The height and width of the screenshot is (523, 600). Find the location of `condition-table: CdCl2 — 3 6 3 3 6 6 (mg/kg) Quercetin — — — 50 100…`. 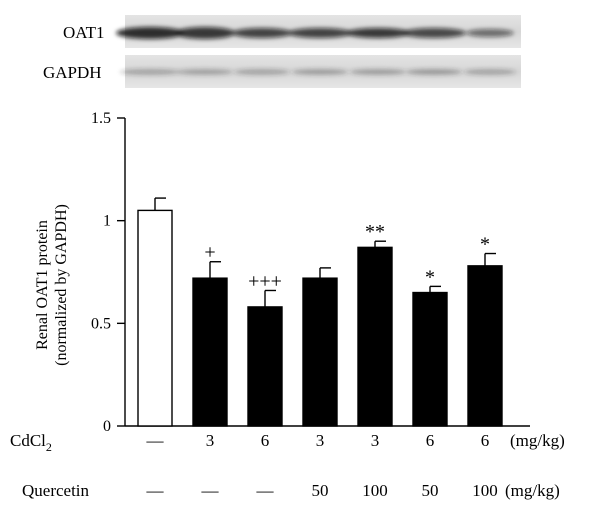

condition-table: CdCl2 — 3 6 3 3 6 6 (mg/kg) Quercetin — — — 50 100… is located at coordinates (287, 465).